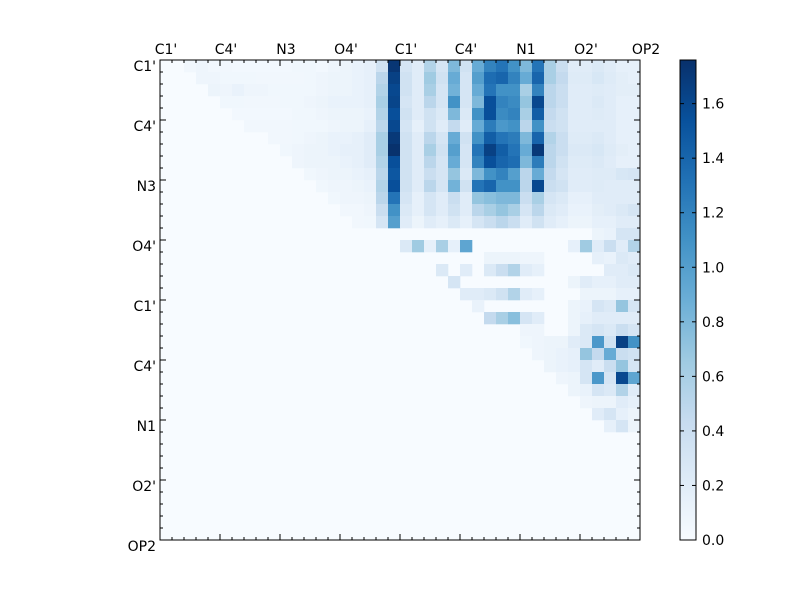 Image resolution: width=800 pixels, height=604 pixels. What do you see at coordinates (713, 432) in the screenshot?
I see `colorbar-tick-label: 0.4` at bounding box center [713, 432].